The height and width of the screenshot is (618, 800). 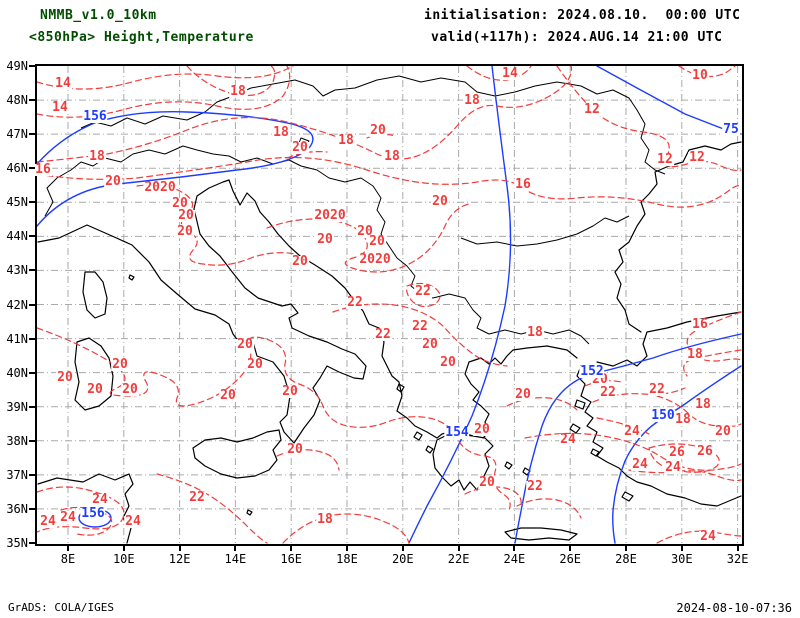 What do you see at coordinates (17, 66) in the screenshot?
I see `lat-label: 49N` at bounding box center [17, 66].